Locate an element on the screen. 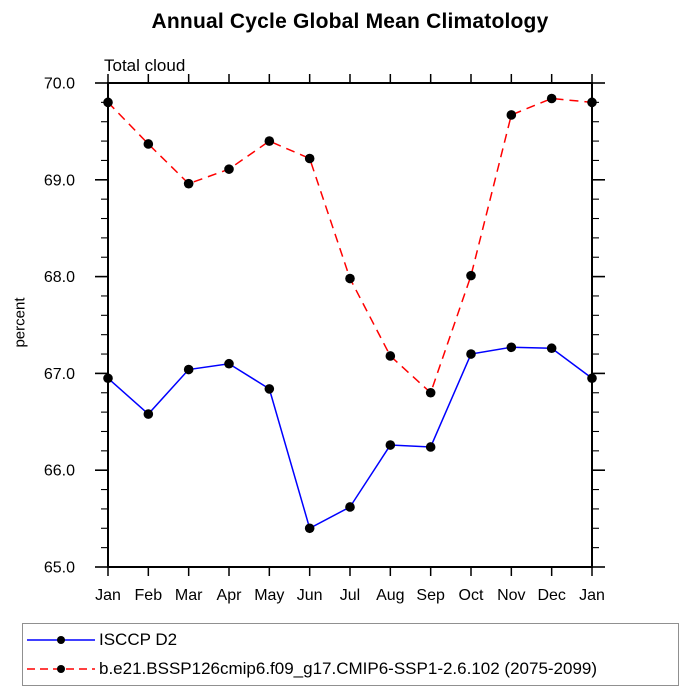 The height and width of the screenshot is (700, 700). y-tick-label: 68.0 is located at coordinates (59, 277).